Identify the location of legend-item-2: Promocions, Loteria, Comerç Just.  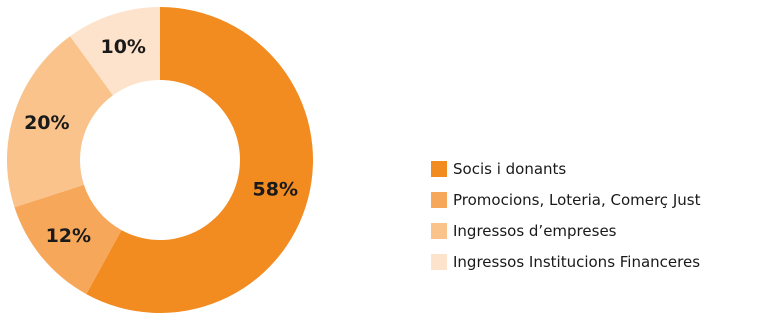
(566, 199).